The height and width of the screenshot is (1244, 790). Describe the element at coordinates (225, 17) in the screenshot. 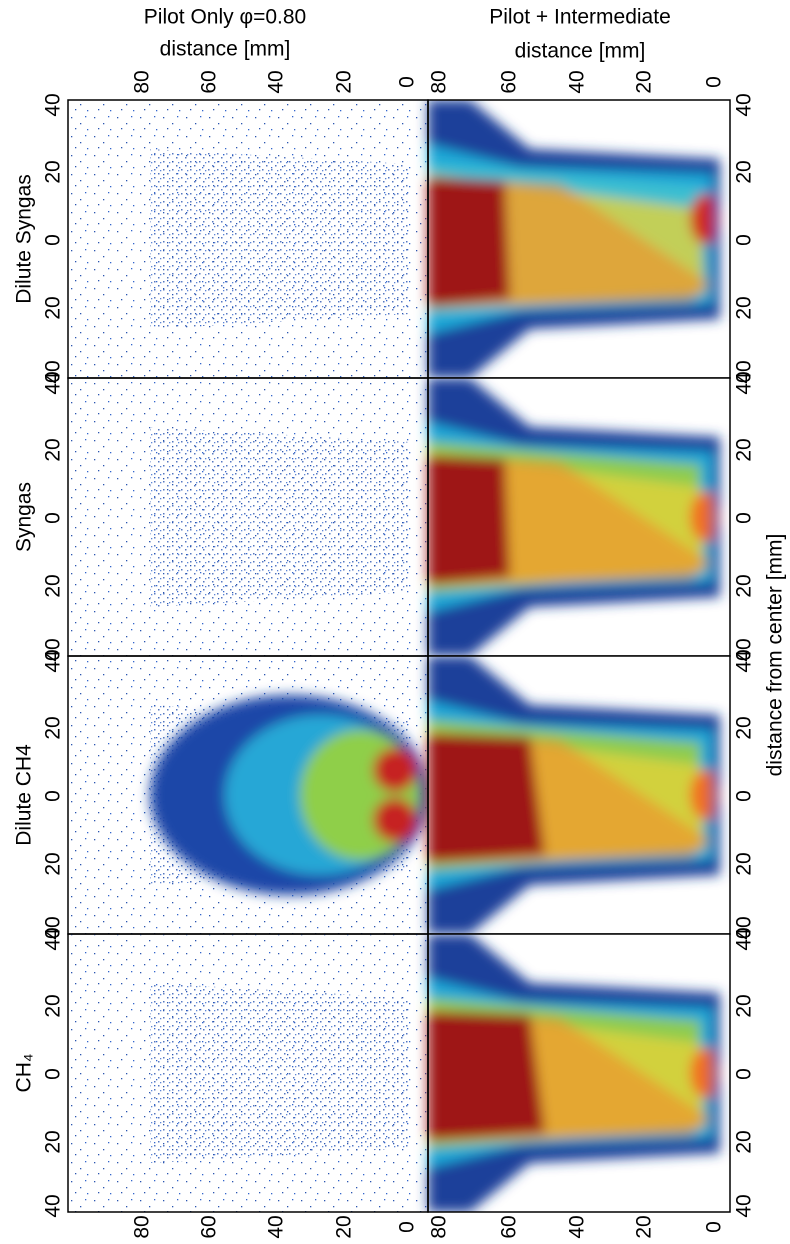

I see `column-title: Pilot Only φ=0.80` at that location.